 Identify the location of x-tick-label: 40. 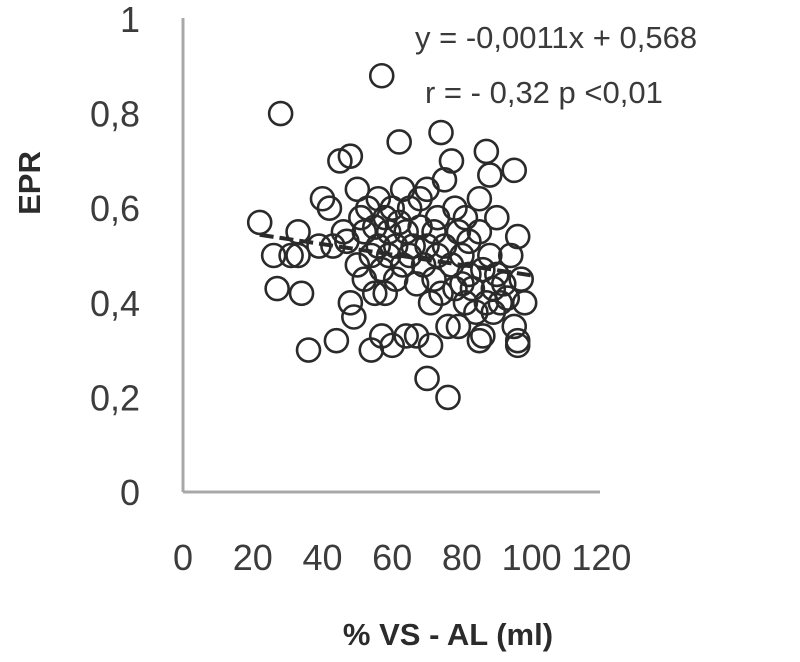
(322, 557).